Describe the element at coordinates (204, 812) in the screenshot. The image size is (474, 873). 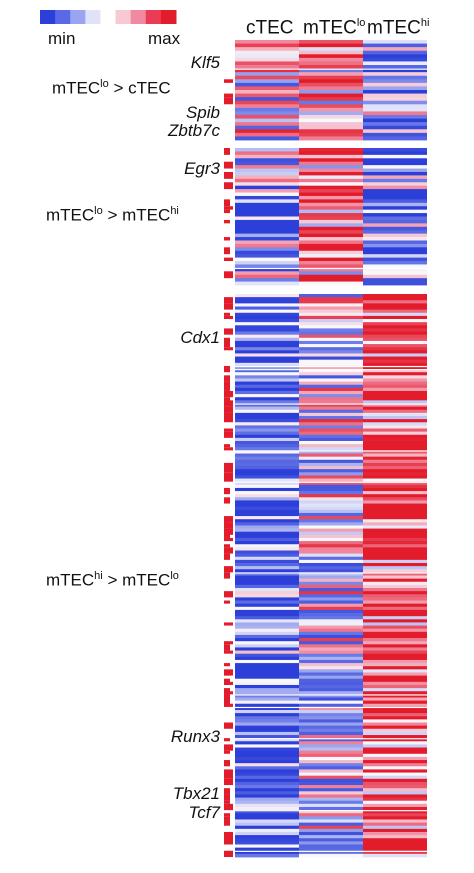
I see `gene-label-tcf7: Tcf7` at that location.